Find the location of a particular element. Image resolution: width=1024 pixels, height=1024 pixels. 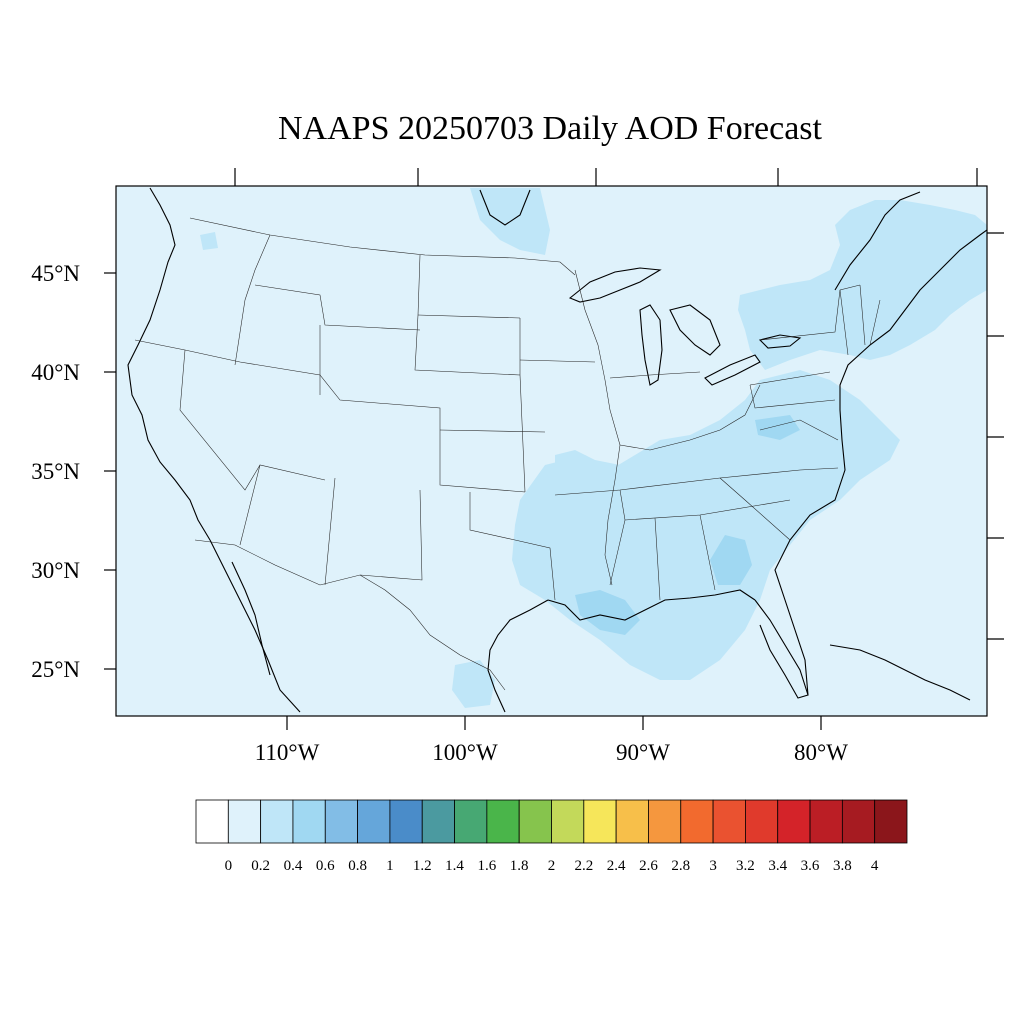

longitude-labels: 110°W 100°W 90°W 80°W is located at coordinates (552, 752).